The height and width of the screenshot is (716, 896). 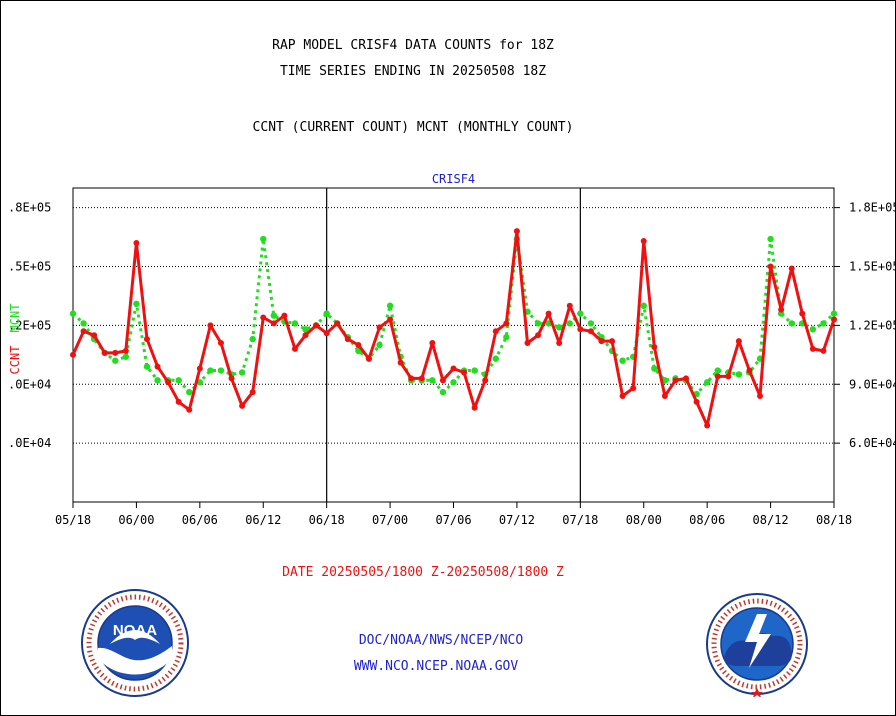 What do you see at coordinates (872, 325) in the screenshot?
I see `y-tick-label-right: 1.2E+05` at bounding box center [872, 325].